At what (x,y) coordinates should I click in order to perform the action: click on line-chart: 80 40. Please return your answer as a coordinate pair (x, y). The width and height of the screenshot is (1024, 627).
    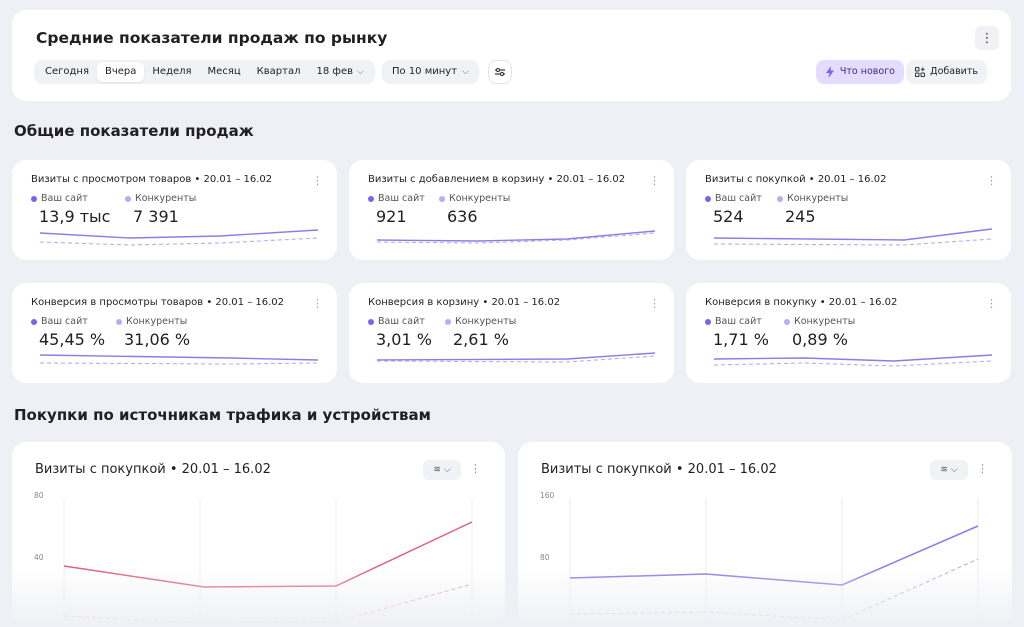
    Looking at the image, I should click on (253, 559).